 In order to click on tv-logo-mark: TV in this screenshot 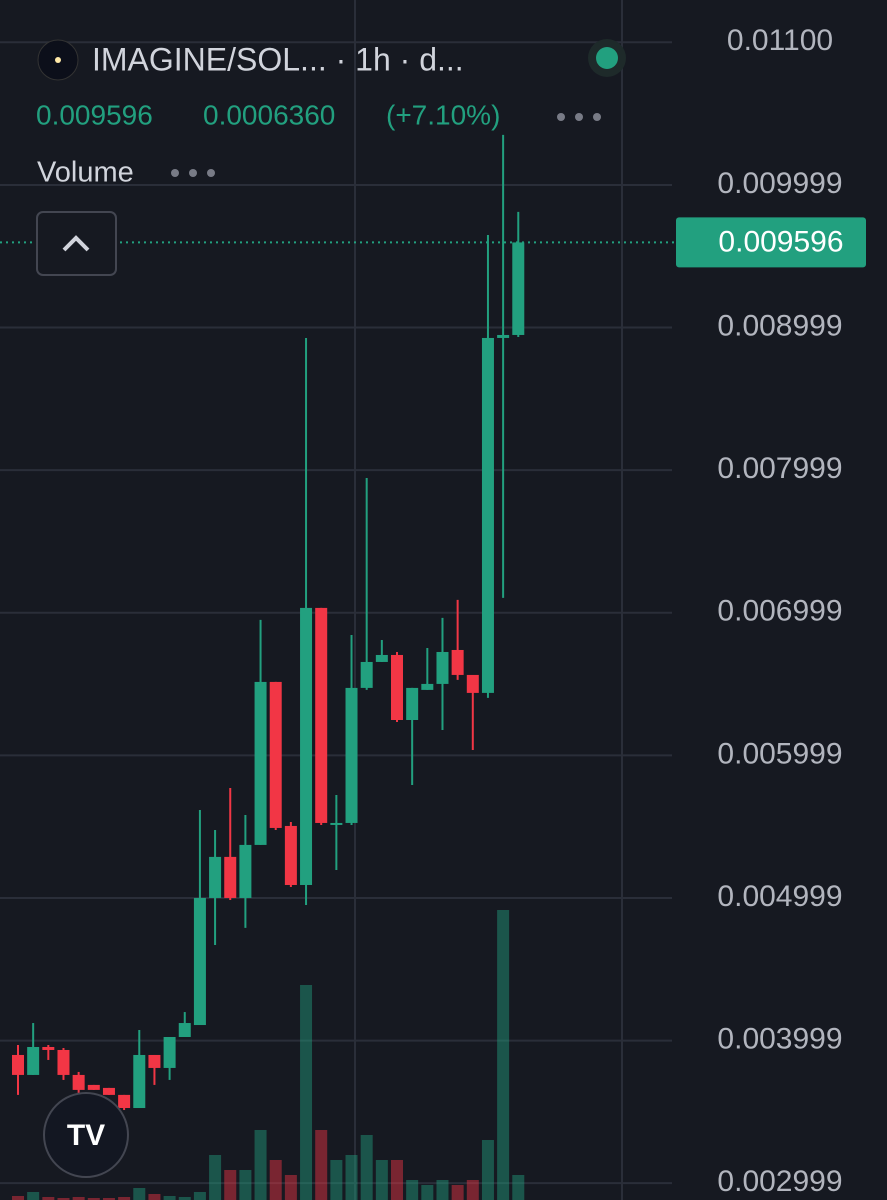, I will do `click(86, 1135)`.